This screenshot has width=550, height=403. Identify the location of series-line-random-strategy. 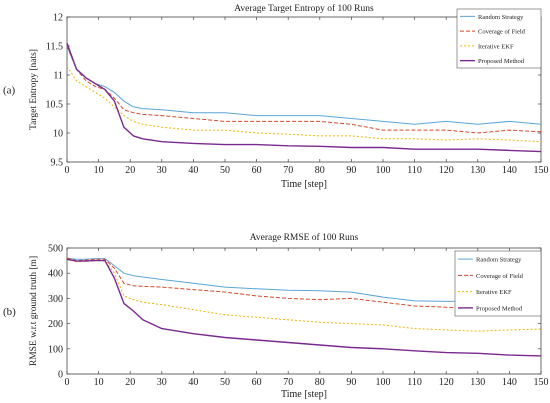
(304, 279).